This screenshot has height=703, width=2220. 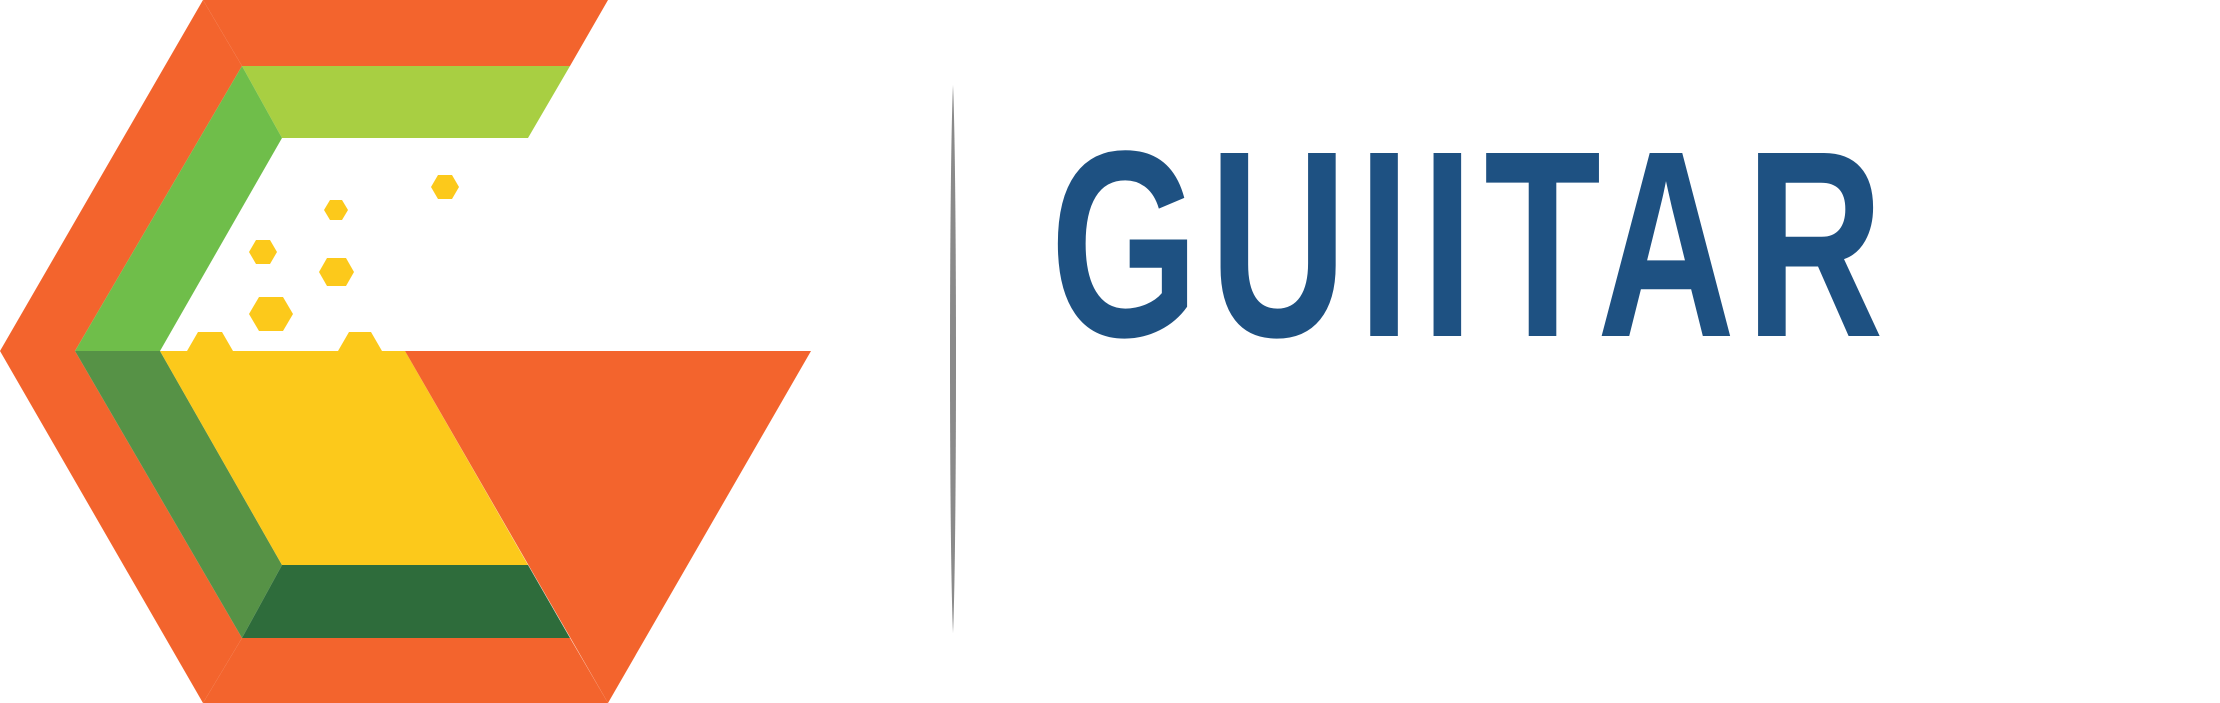 I want to click on logo-green-bar, so click(x=178, y=208).